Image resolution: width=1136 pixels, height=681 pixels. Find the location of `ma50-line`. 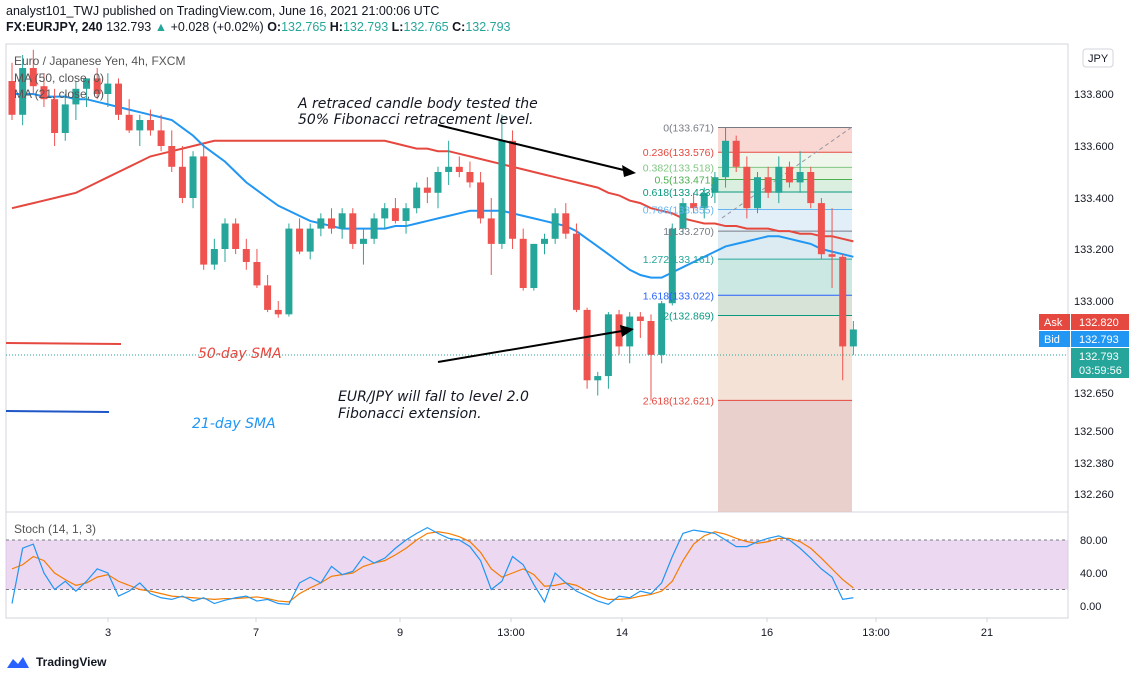

ma50-line is located at coordinates (432, 191).